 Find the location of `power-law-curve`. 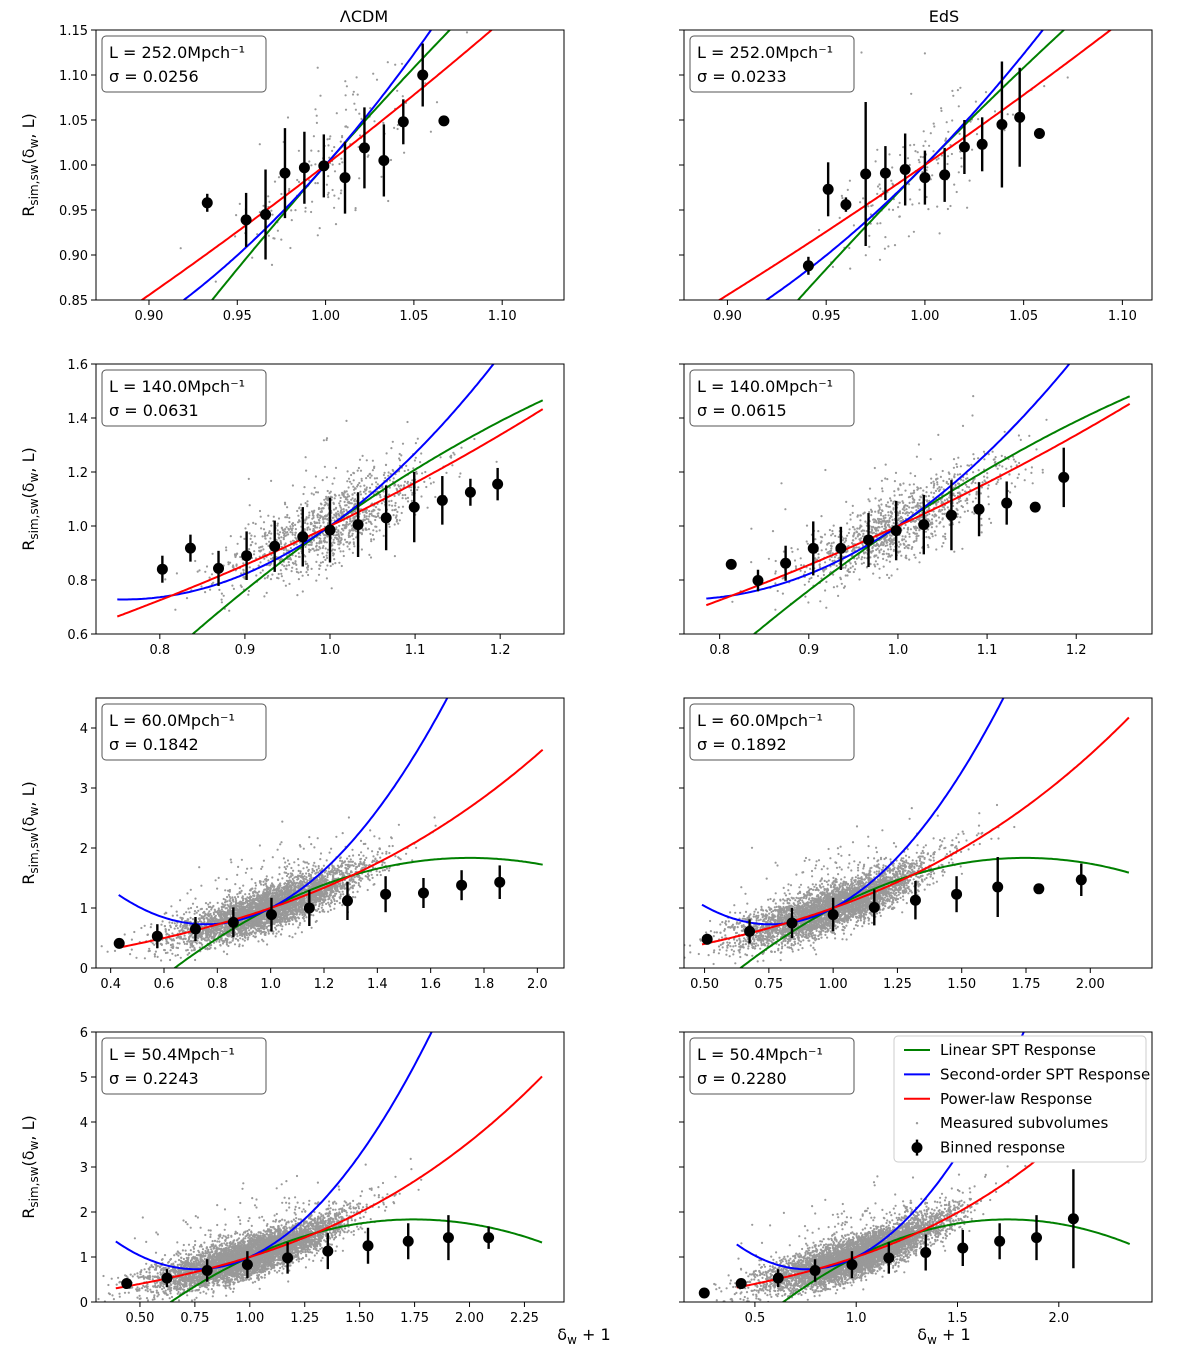

power-law-curve is located at coordinates (317, 165).